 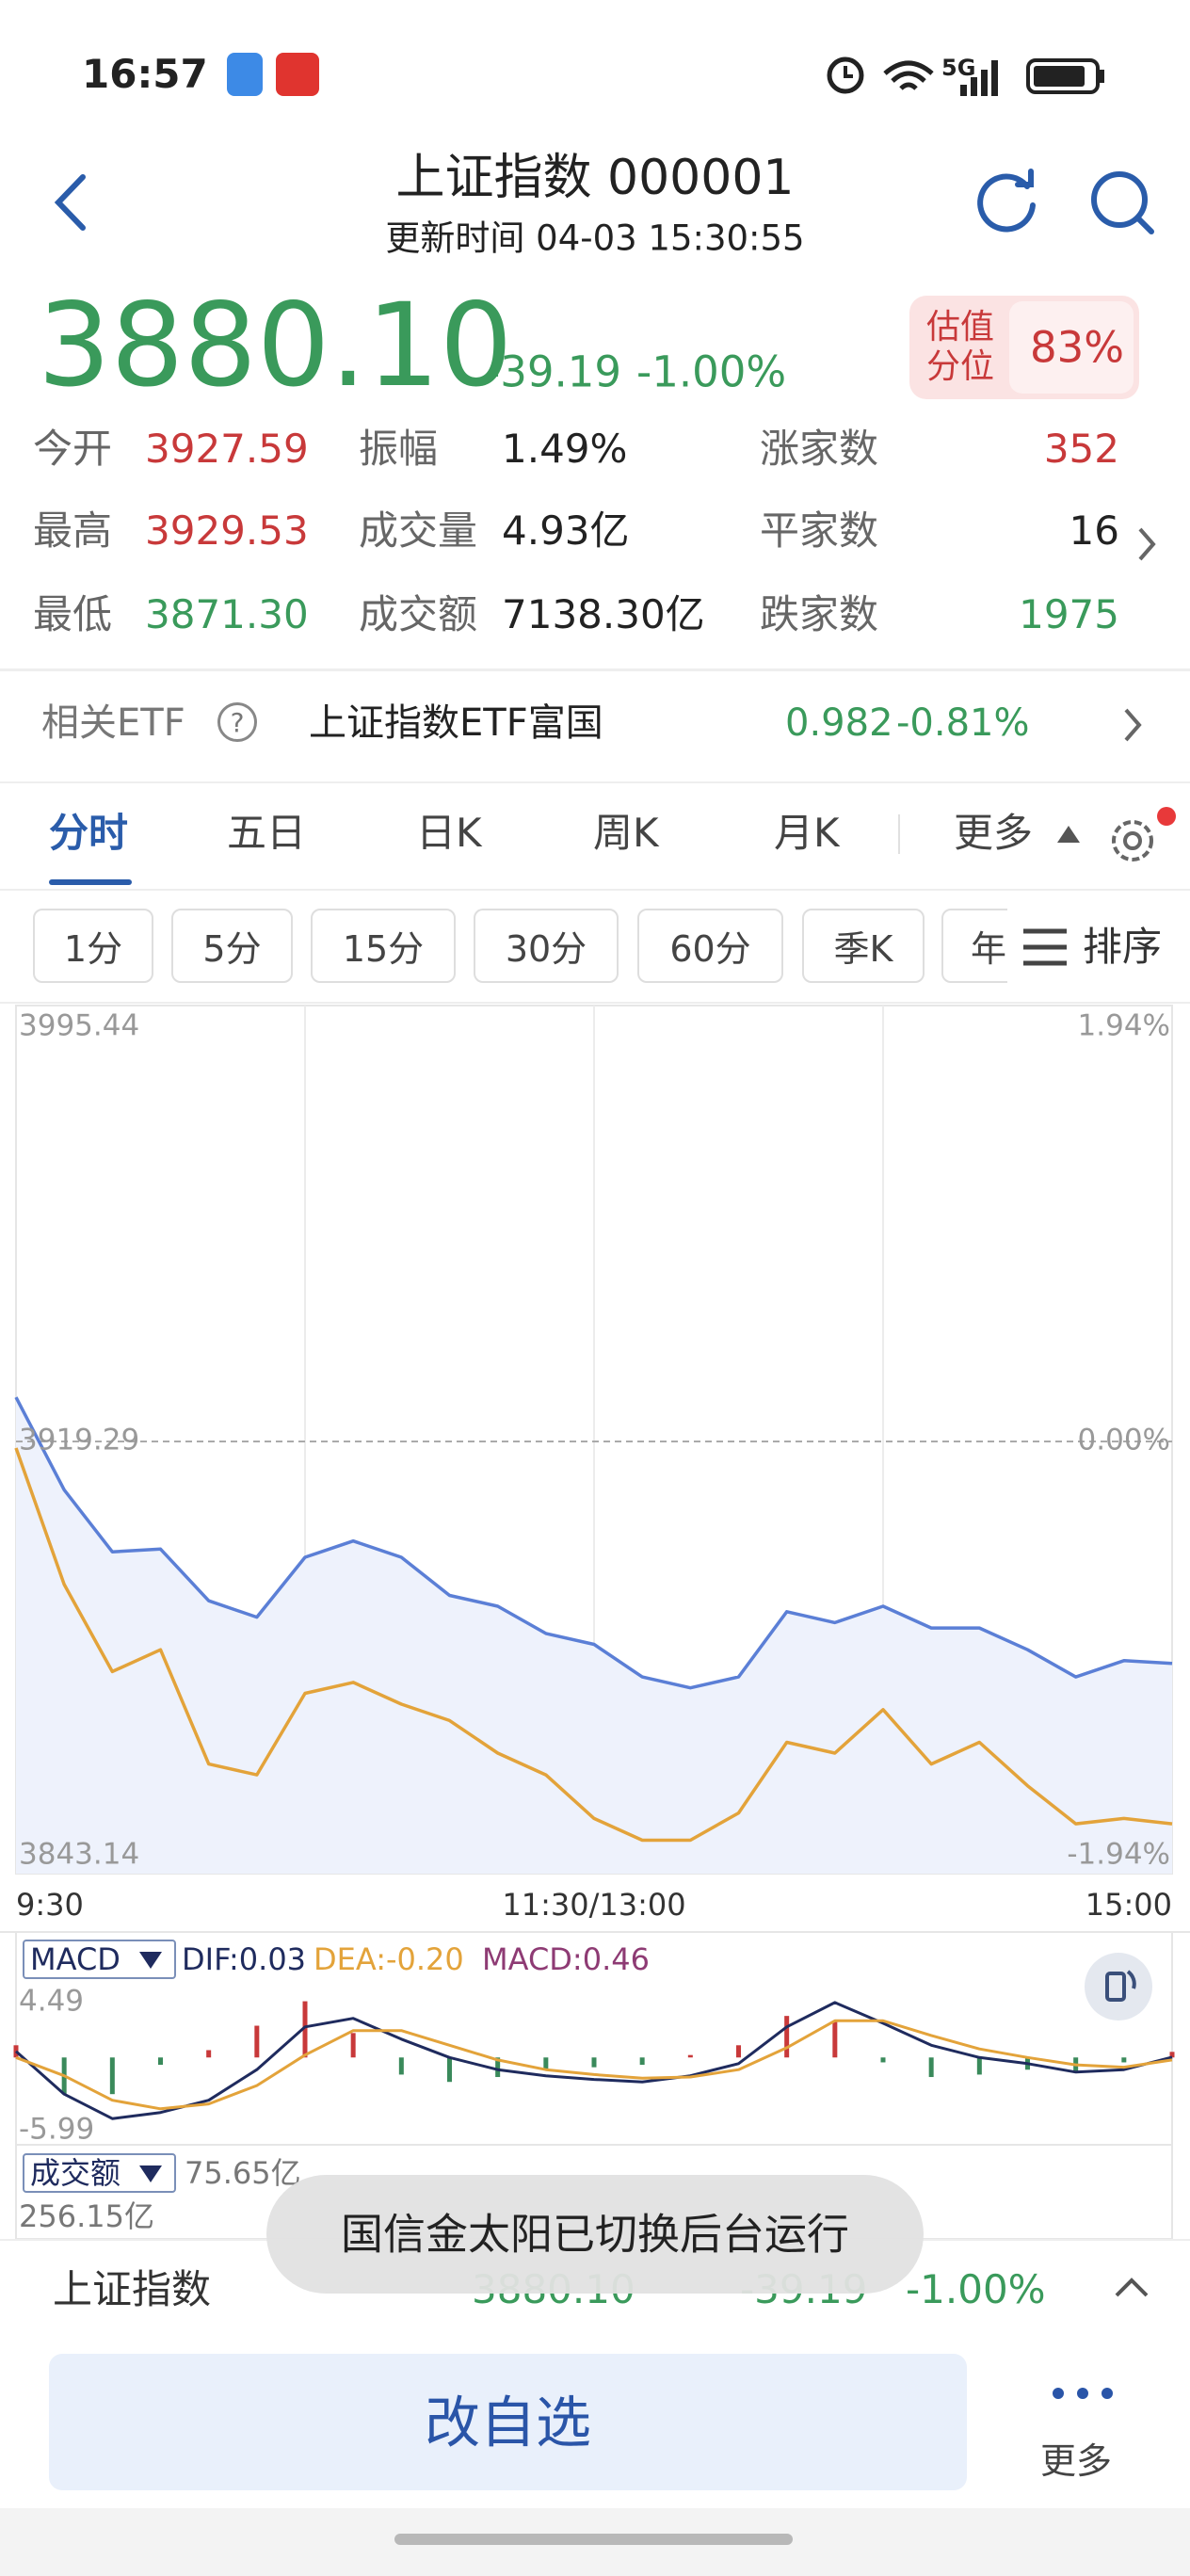 What do you see at coordinates (546, 946) in the screenshot?
I see `period-button: 30分` at bounding box center [546, 946].